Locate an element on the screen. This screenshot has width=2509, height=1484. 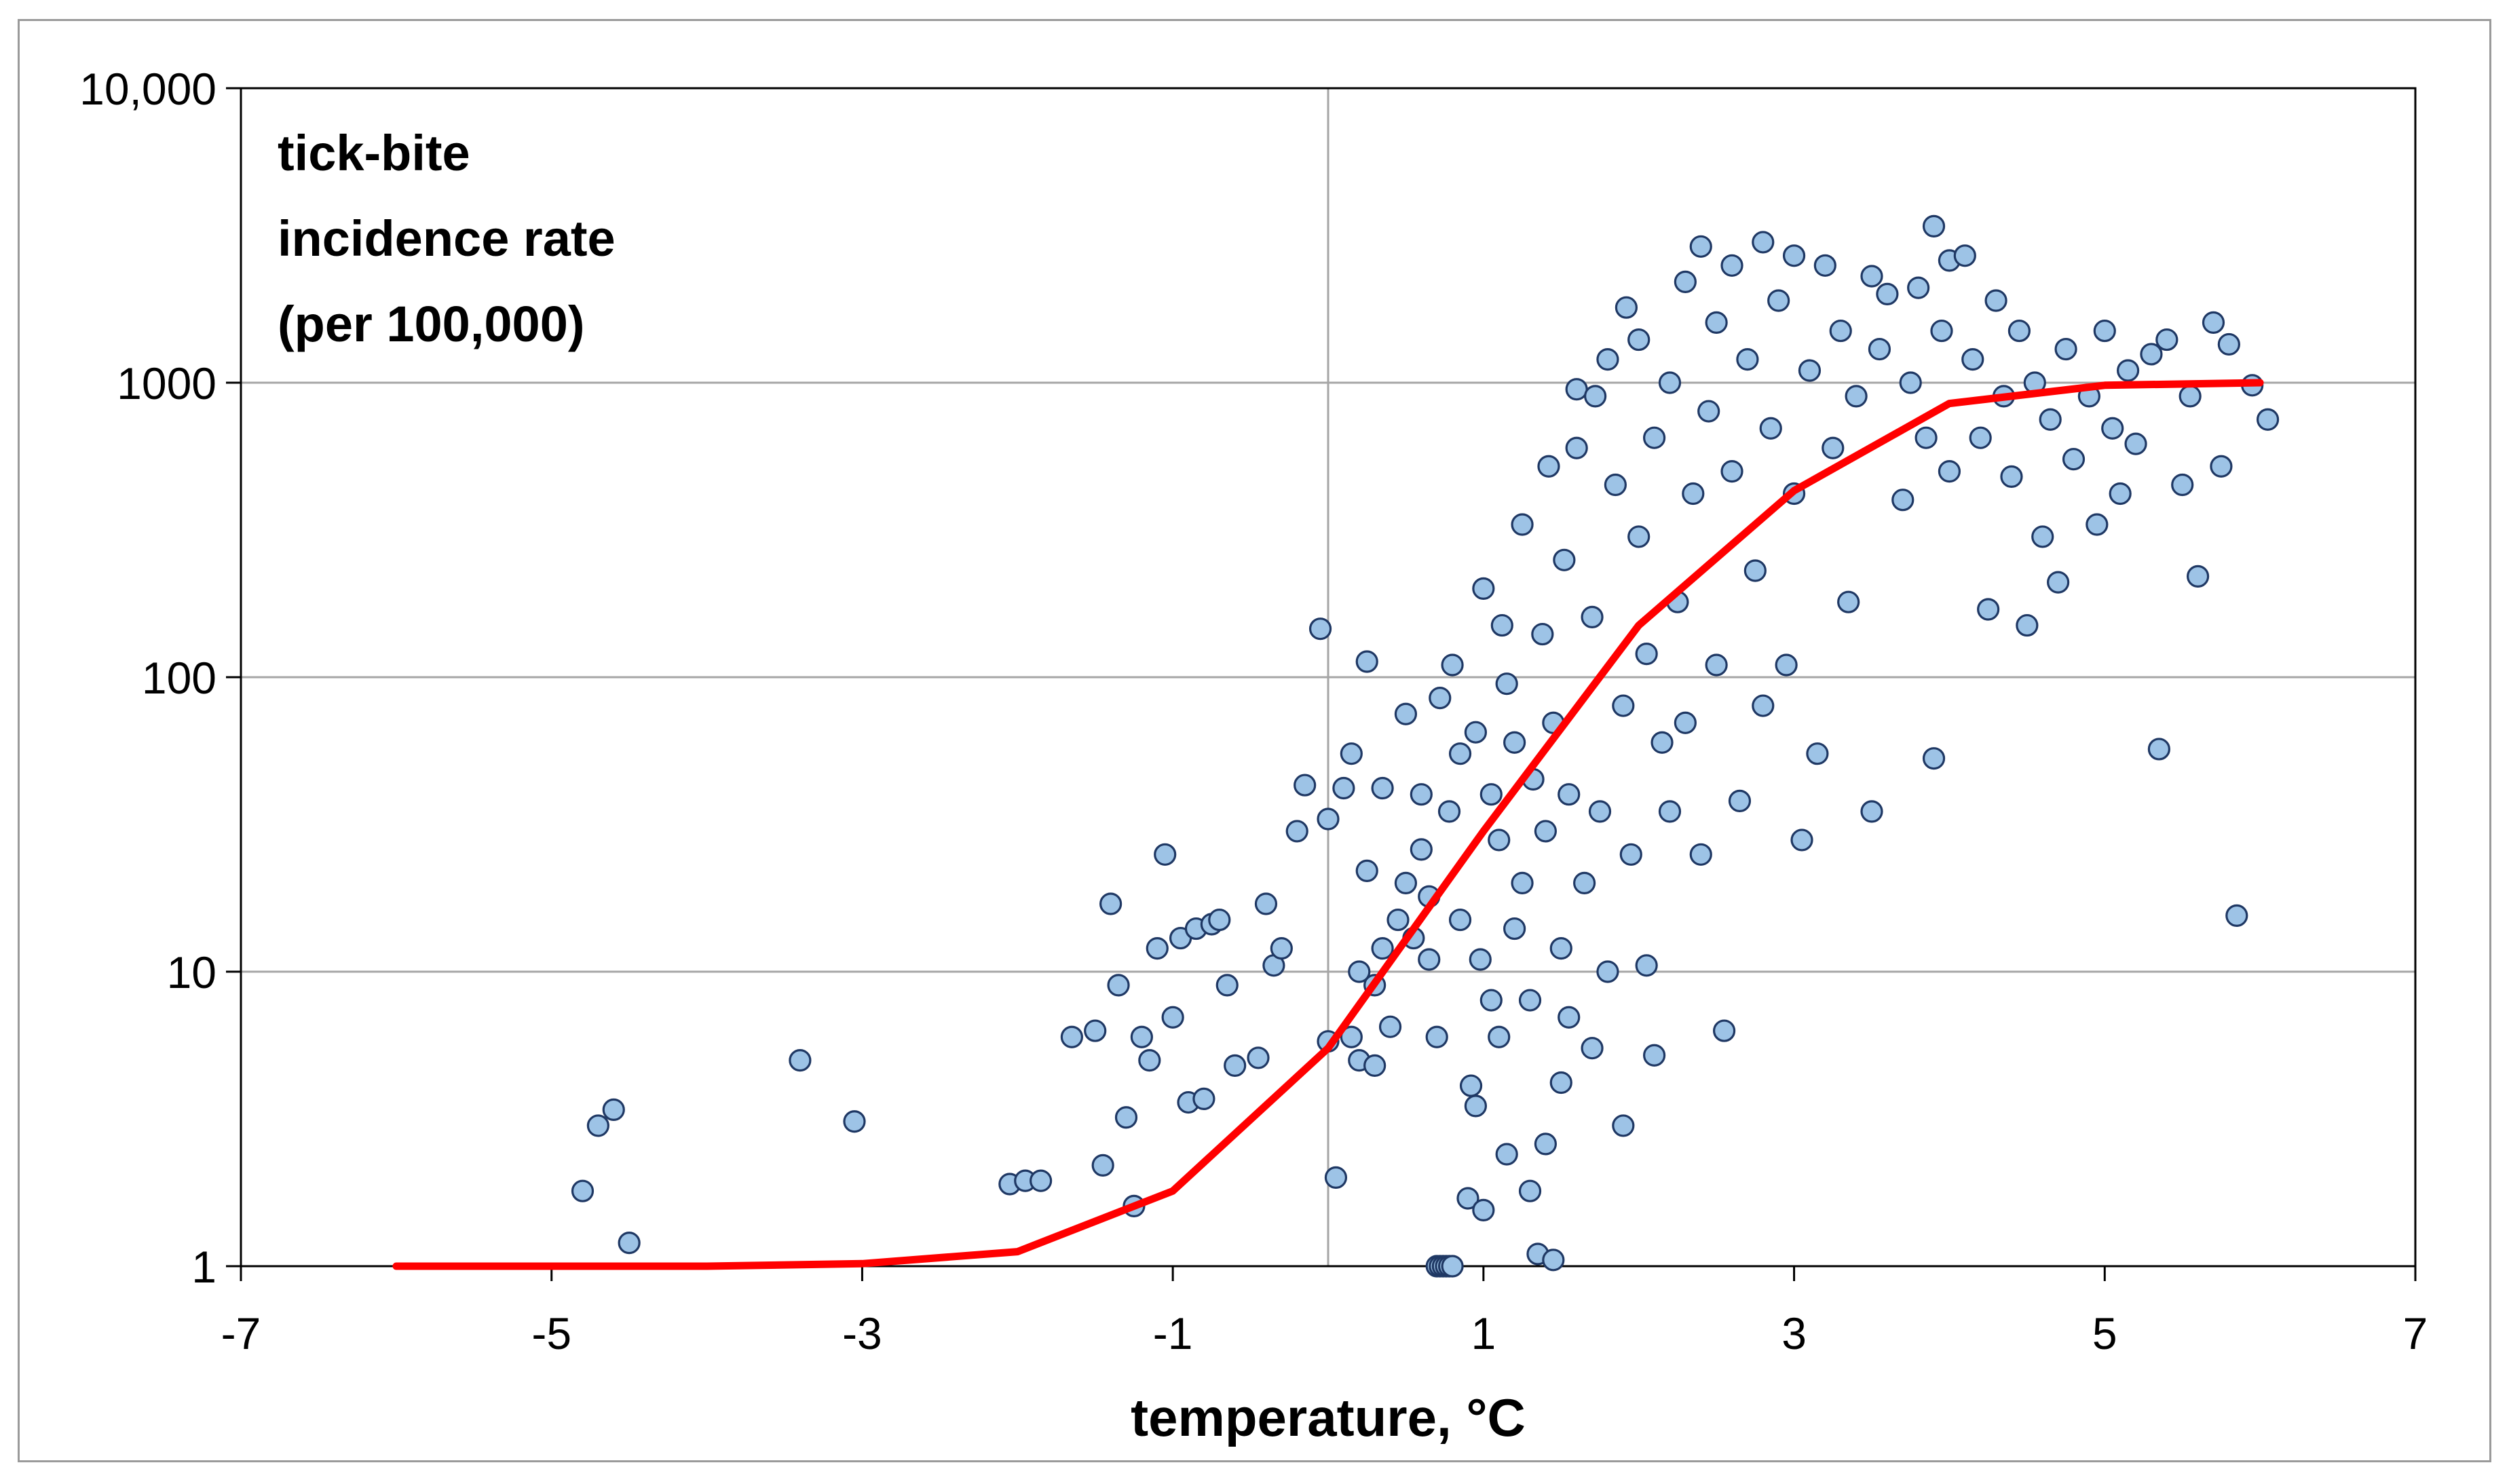
x-tick-label: -5 is located at coordinates (551, 1333).